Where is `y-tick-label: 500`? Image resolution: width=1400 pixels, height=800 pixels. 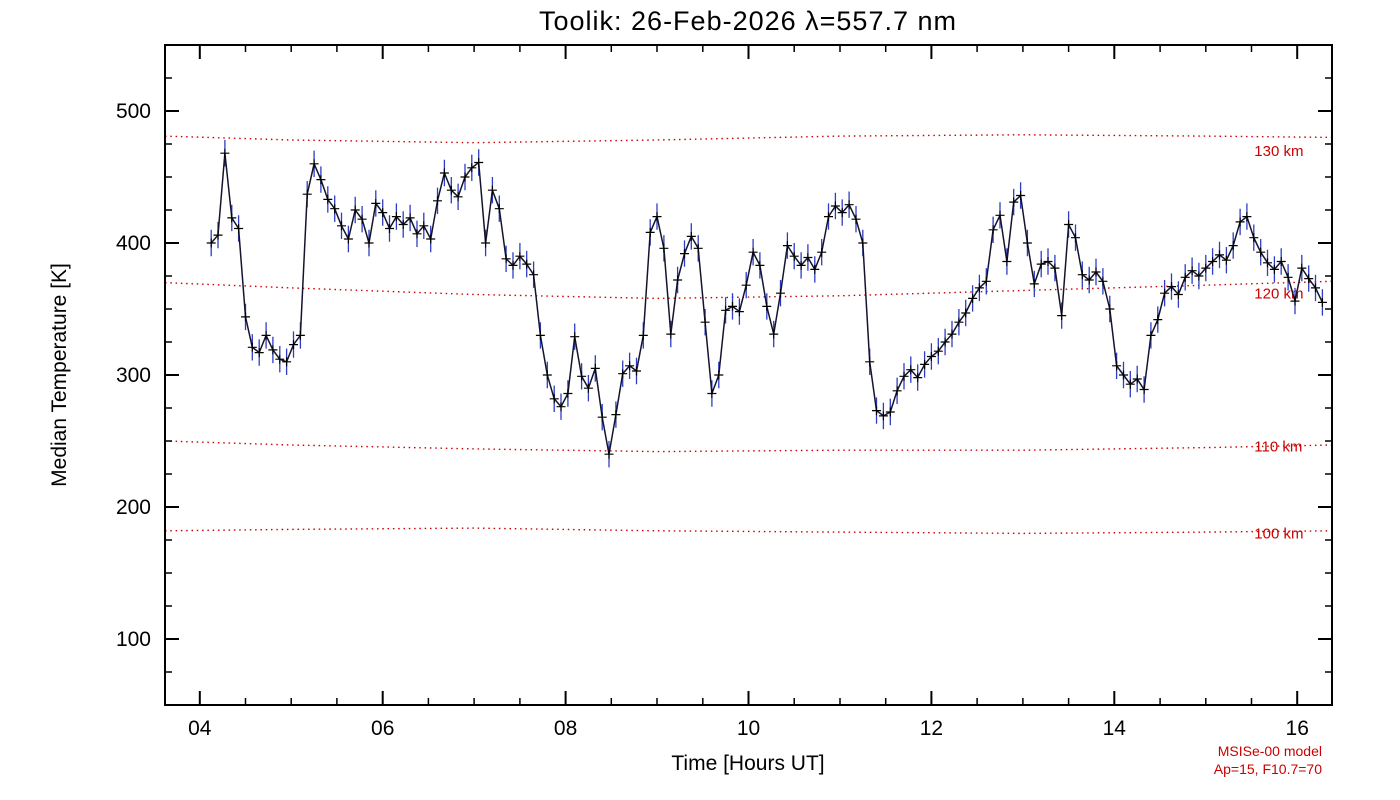 y-tick-label: 500 is located at coordinates (133, 111).